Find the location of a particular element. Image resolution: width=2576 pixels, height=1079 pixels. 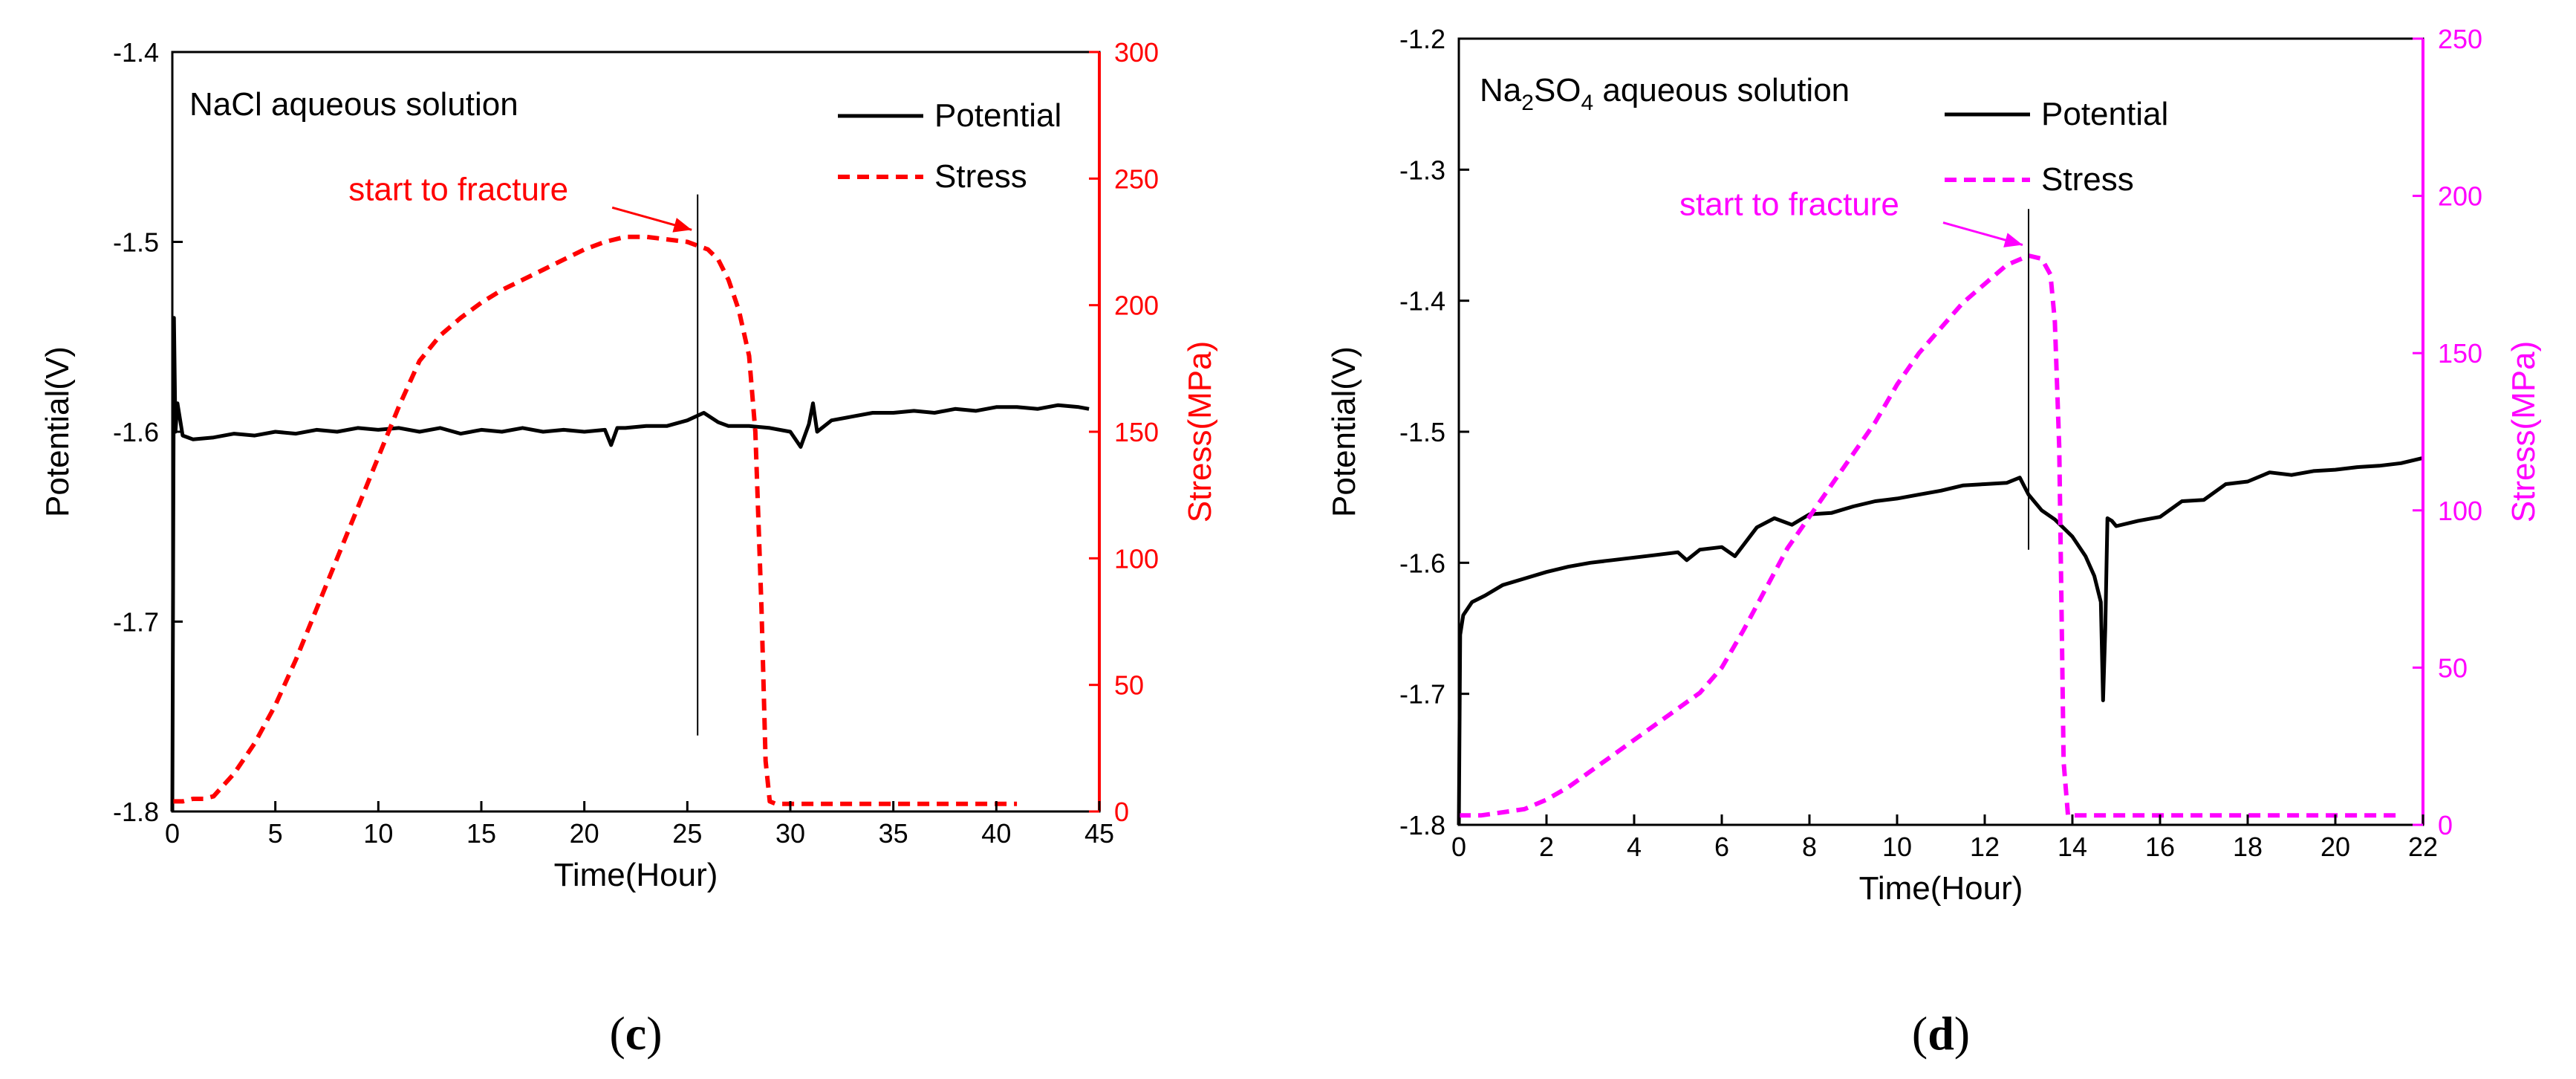

x-tick-label: 40 is located at coordinates (996, 833).